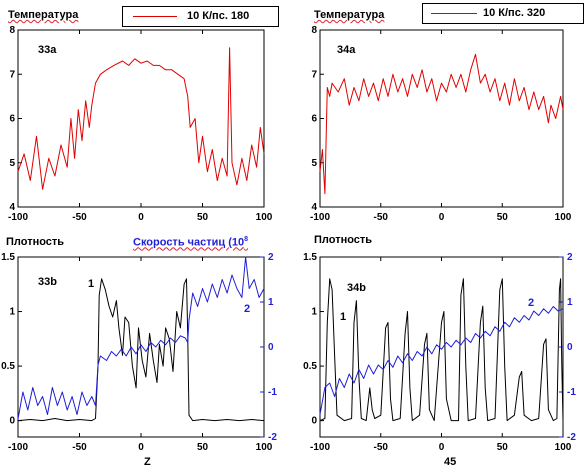 This screenshot has height=474, width=587. What do you see at coordinates (570, 302) in the screenshot?
I see `y2-tick-label-34b: 1` at bounding box center [570, 302].